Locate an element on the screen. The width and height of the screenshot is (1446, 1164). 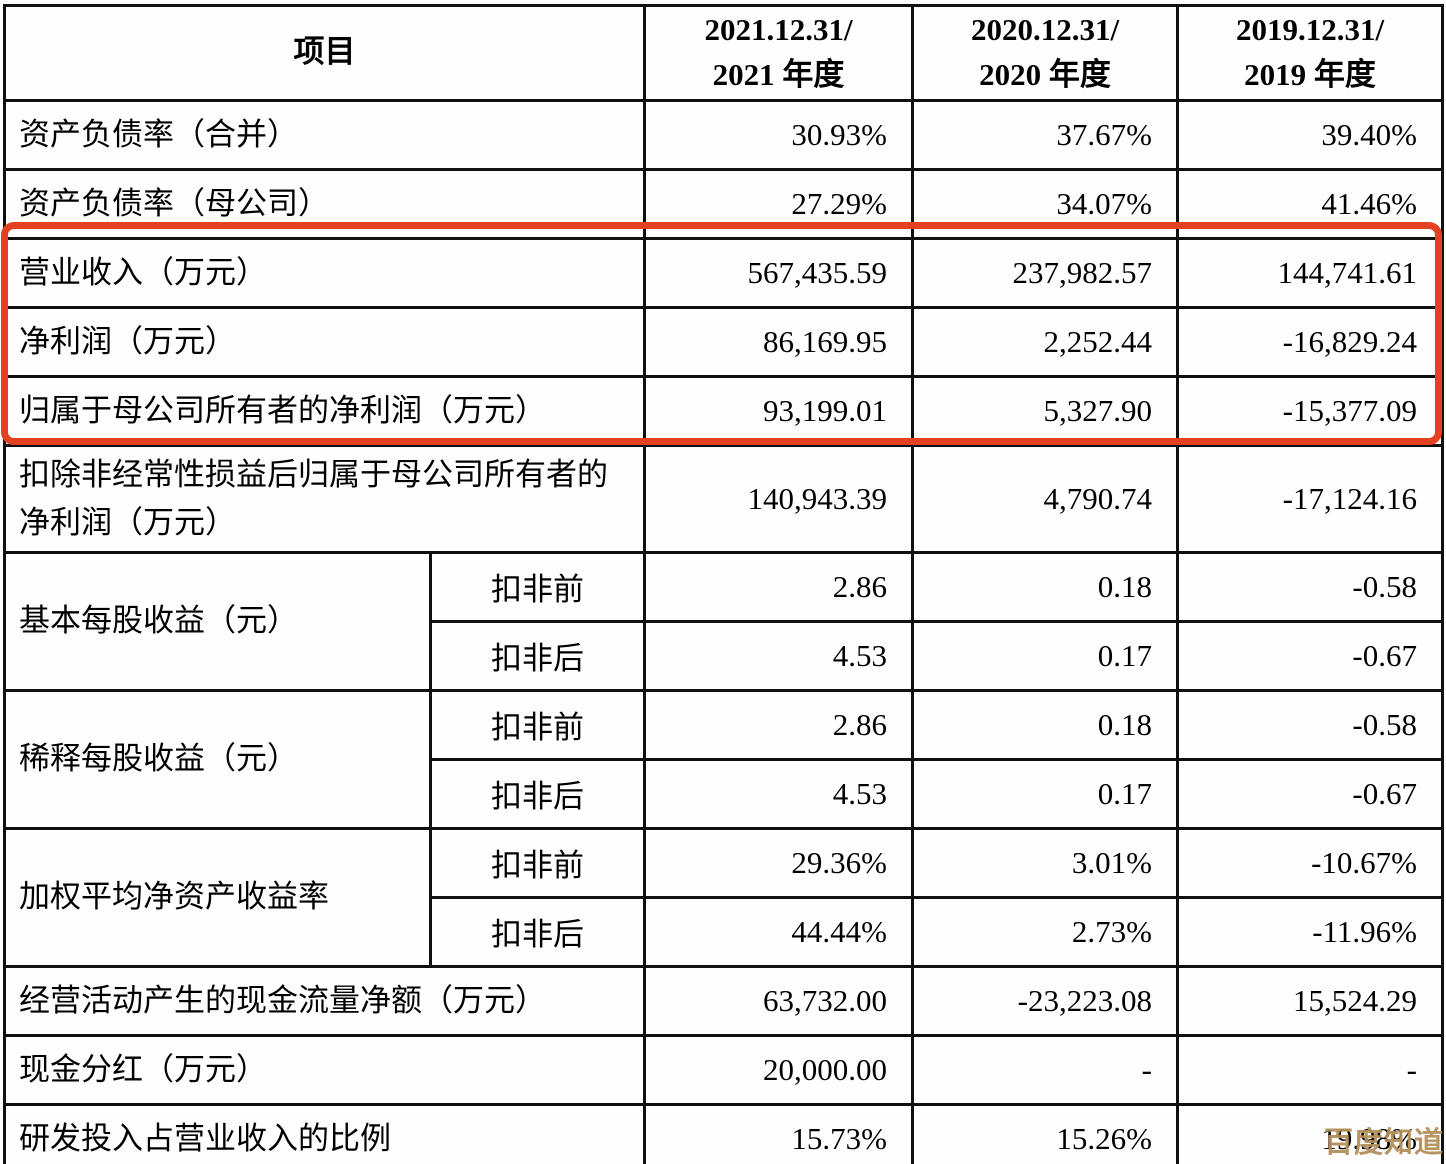
table-row-basic-eps-pre: 基本每股收益（元） 扣非前 2.86 0.18 -0.58 is located at coordinates (723, 621).